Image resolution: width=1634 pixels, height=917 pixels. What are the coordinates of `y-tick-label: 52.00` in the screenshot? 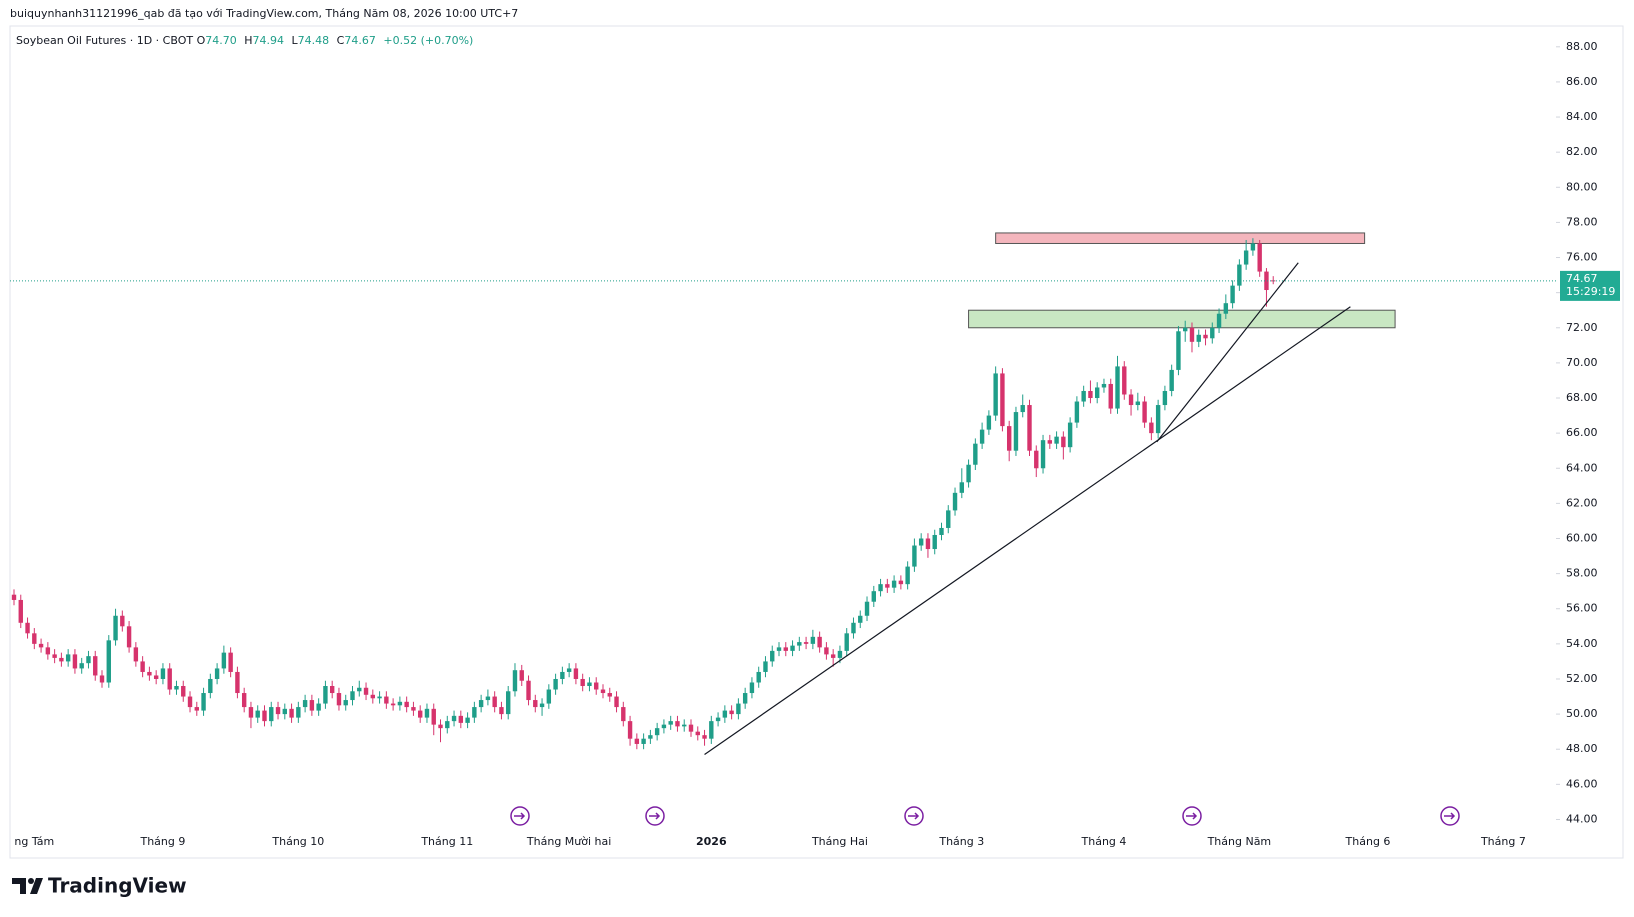 It's located at (1582, 678).